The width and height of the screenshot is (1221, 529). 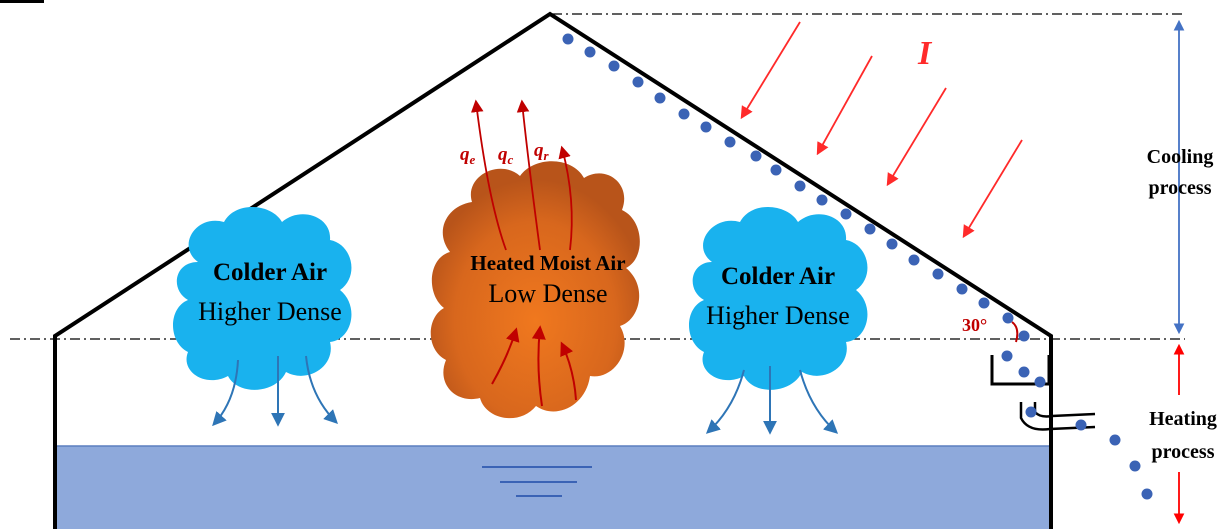 I want to click on right-cloud-downdraft-arrows, so click(x=772, y=400).